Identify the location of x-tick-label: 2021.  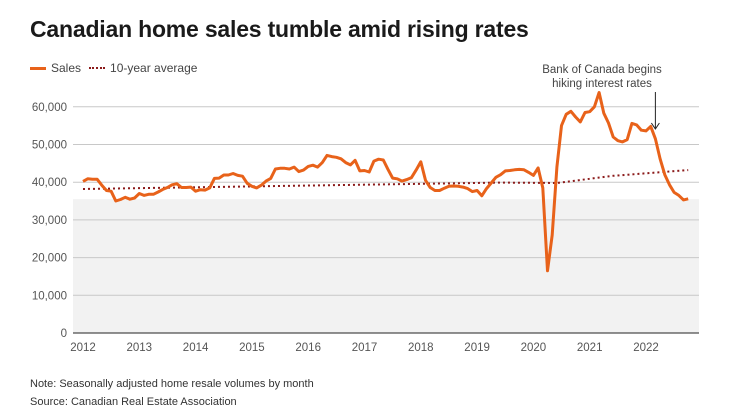
(590, 348).